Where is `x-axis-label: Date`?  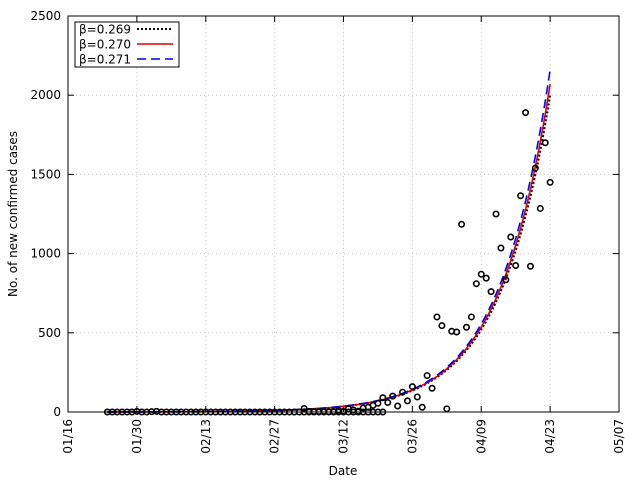
x-axis-label: Date is located at coordinates (343, 471).